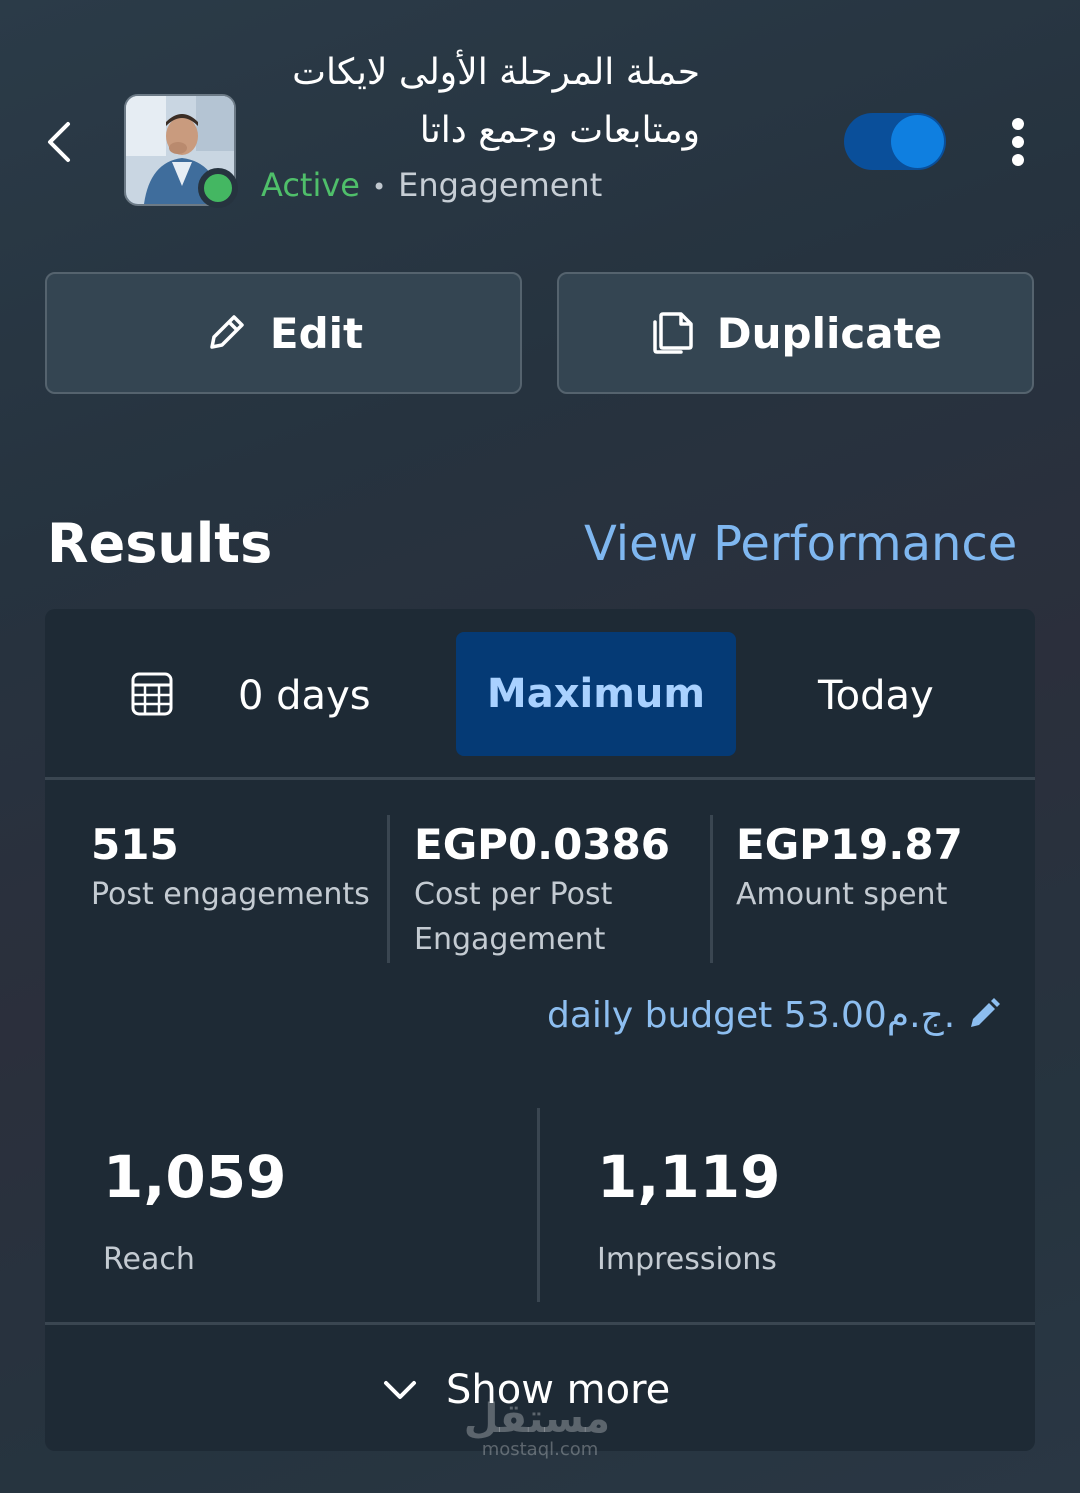 The height and width of the screenshot is (1493, 1080). What do you see at coordinates (751, 1015) in the screenshot?
I see `daily-budget-text: daily budget 53.00ج.م.` at bounding box center [751, 1015].